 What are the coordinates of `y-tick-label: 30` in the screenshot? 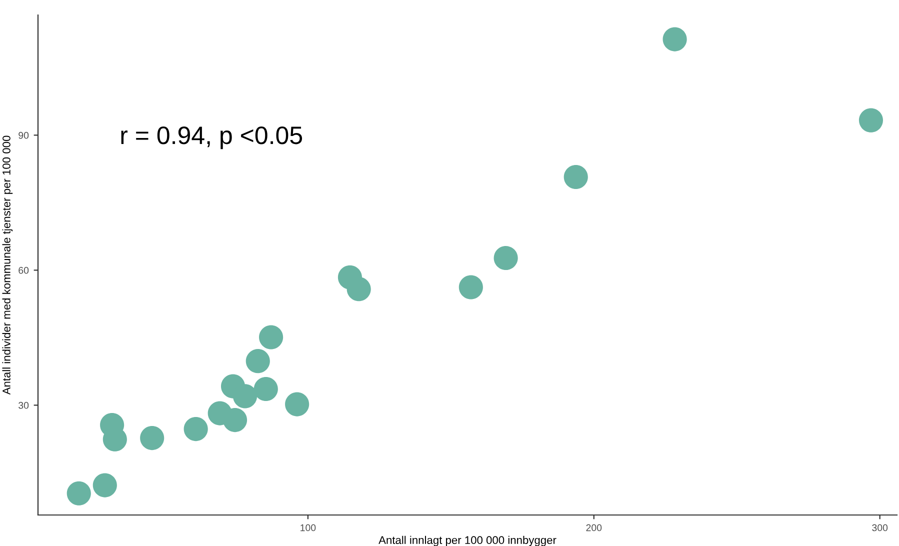 It's located at (23, 405).